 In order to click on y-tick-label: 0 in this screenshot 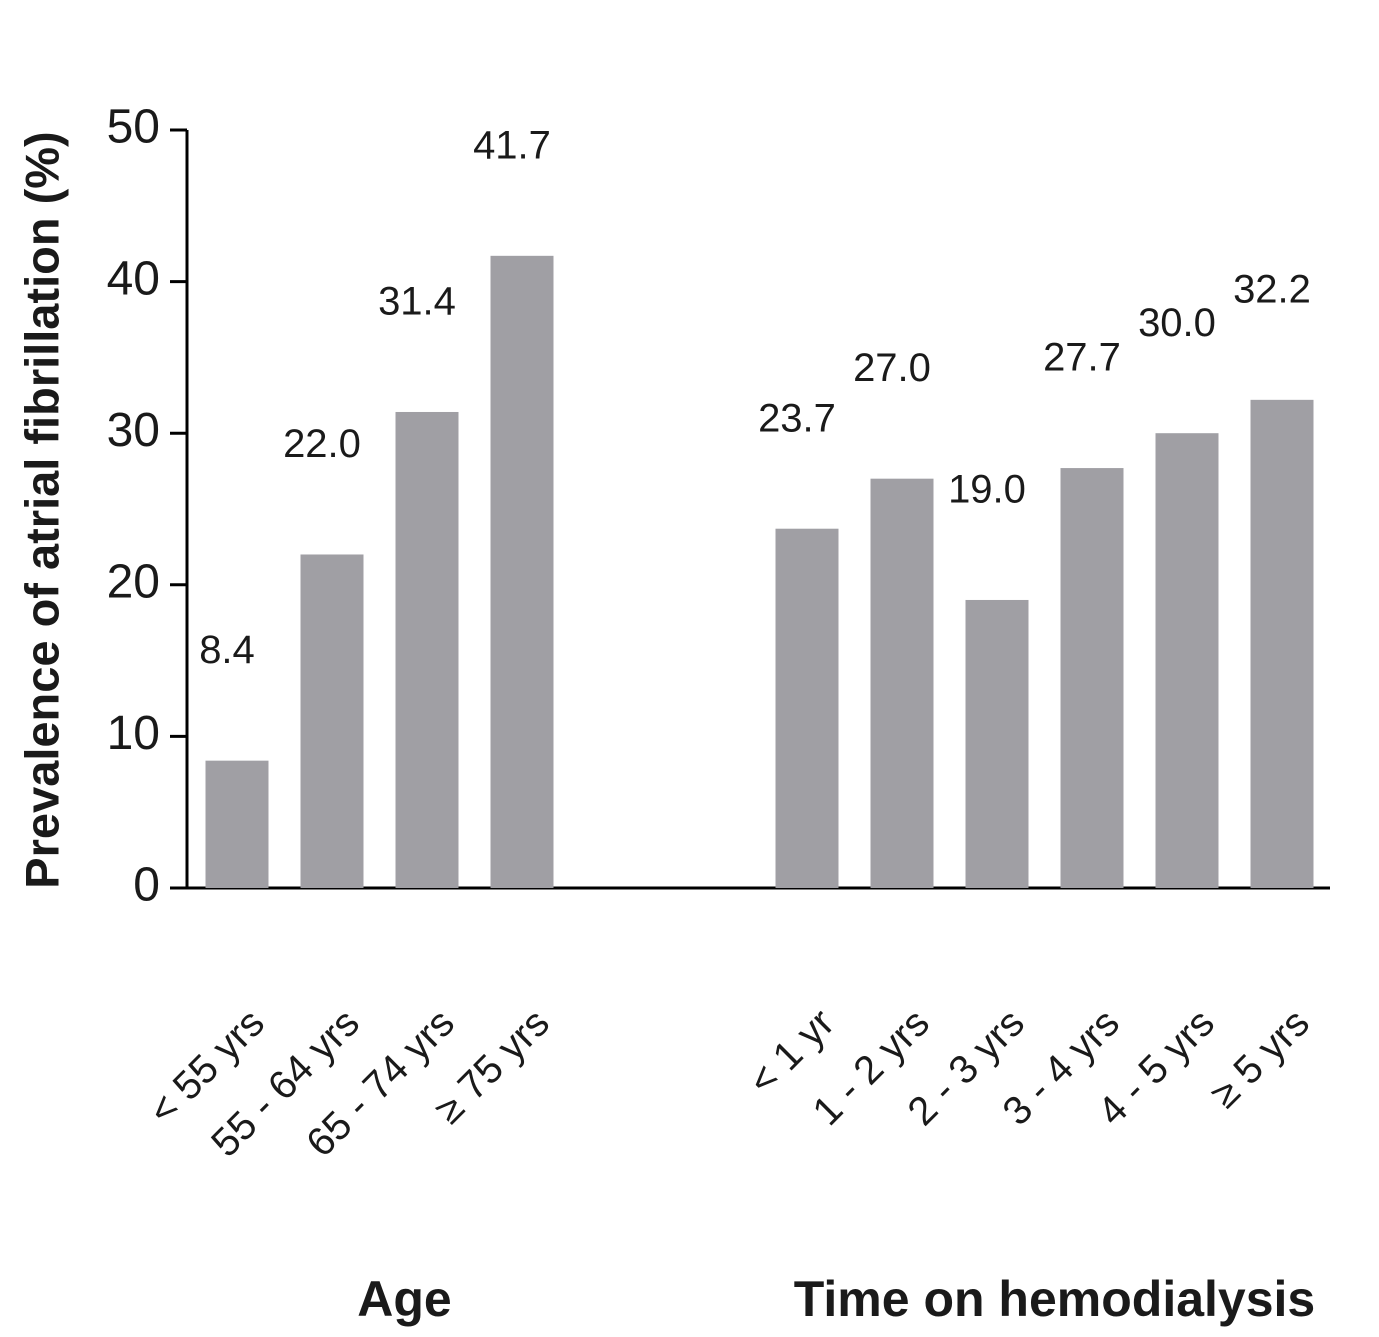, I will do `click(146, 885)`.